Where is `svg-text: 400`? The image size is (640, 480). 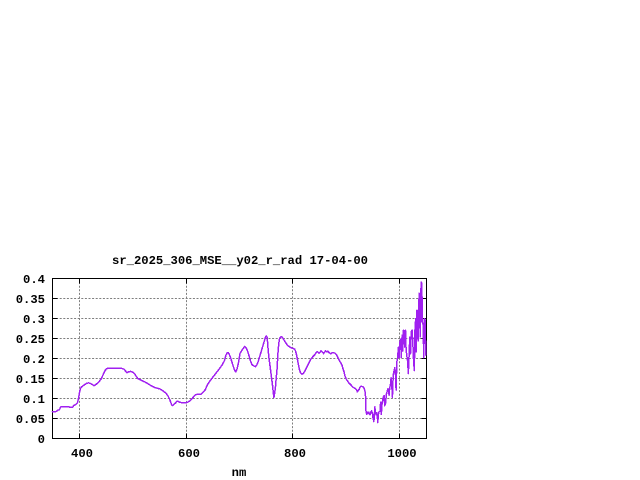
svg-text: 400 is located at coordinates (82, 454).